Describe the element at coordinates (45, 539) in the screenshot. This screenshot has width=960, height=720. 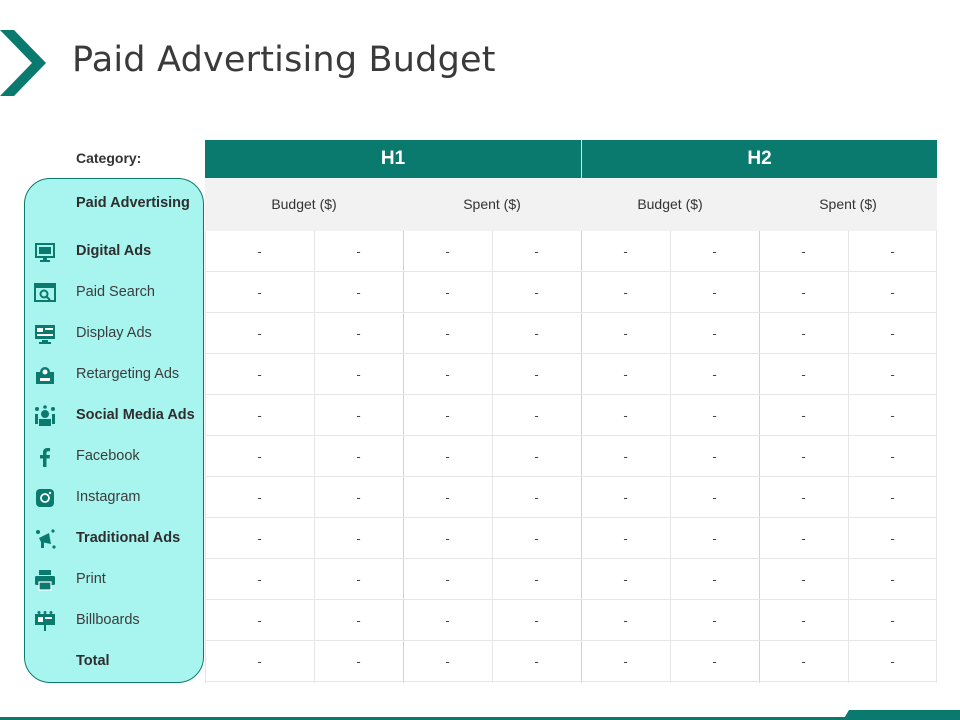
I see `megaphone-icon` at that location.